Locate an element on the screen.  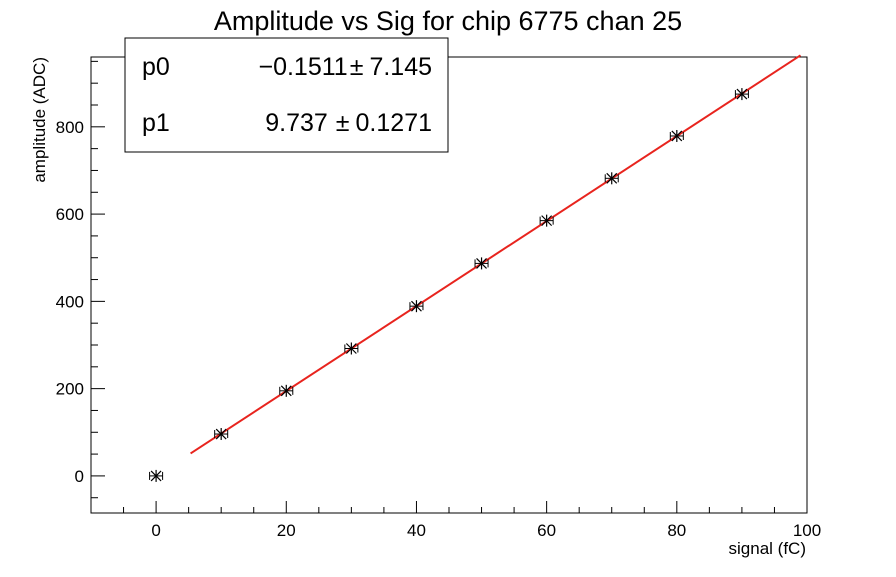
y-tick-label-1: 200 is located at coordinates (70, 389).